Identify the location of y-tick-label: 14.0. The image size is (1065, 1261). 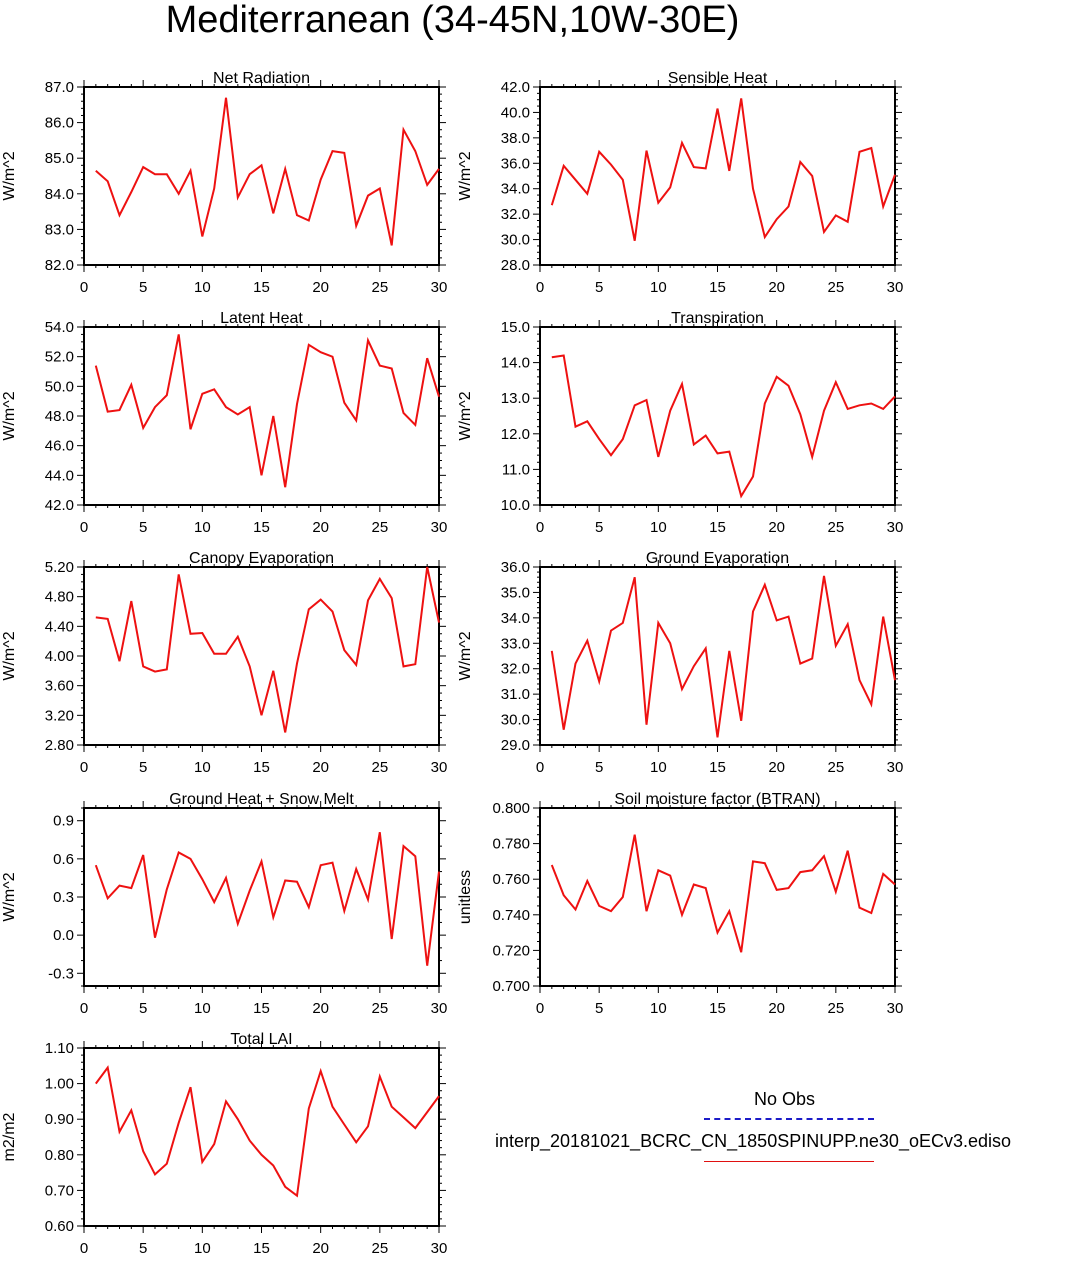
(515, 363).